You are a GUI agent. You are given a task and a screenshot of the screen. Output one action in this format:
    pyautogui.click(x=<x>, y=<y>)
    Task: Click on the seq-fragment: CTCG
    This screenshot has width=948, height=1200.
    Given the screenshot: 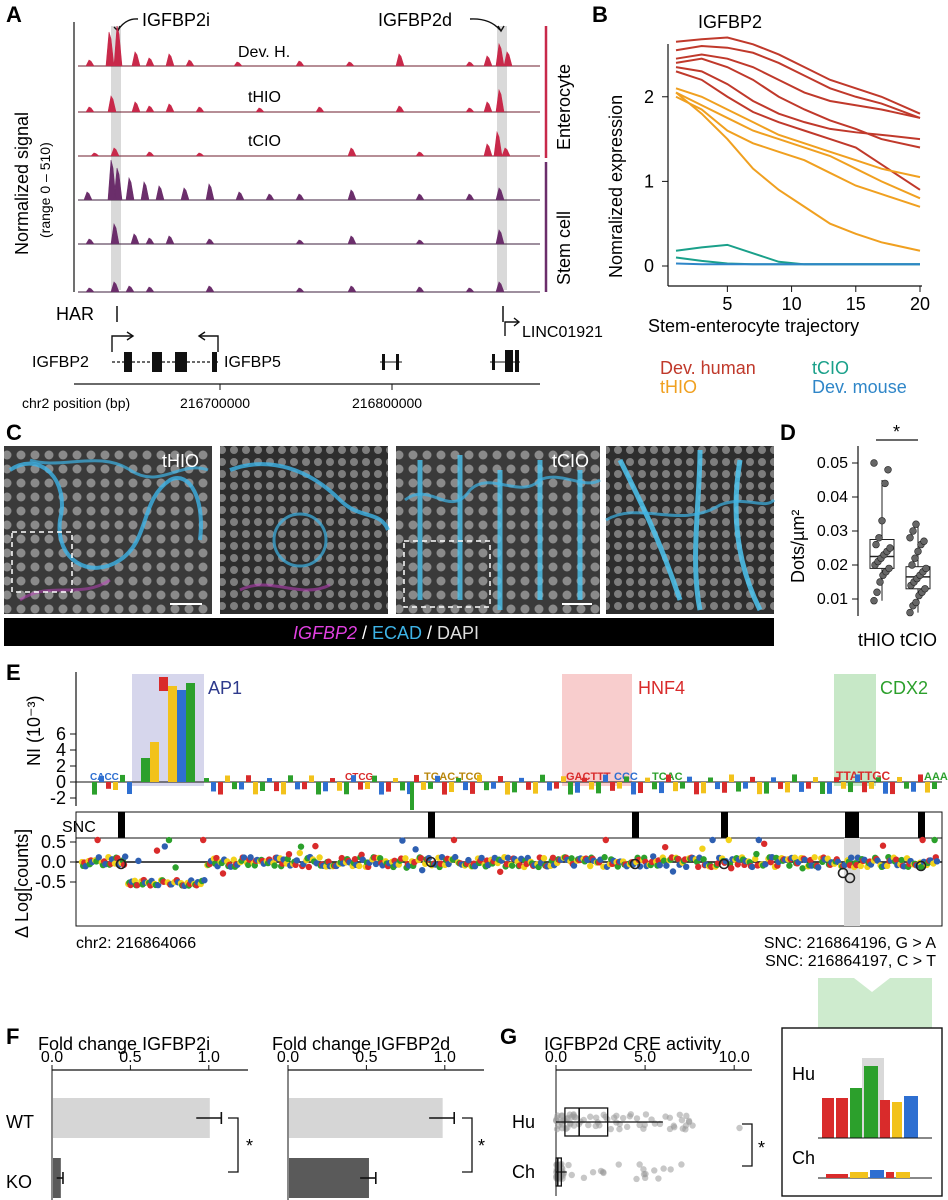 What is the action you would take?
    pyautogui.click(x=359, y=777)
    